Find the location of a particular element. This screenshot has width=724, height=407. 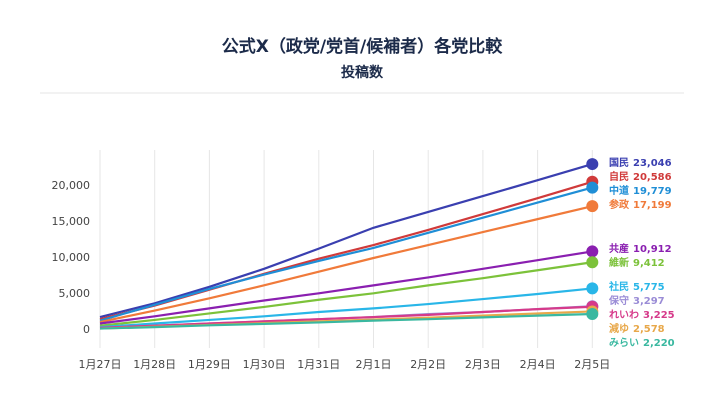

end-label: みらい 2,220 is located at coordinates (642, 343).